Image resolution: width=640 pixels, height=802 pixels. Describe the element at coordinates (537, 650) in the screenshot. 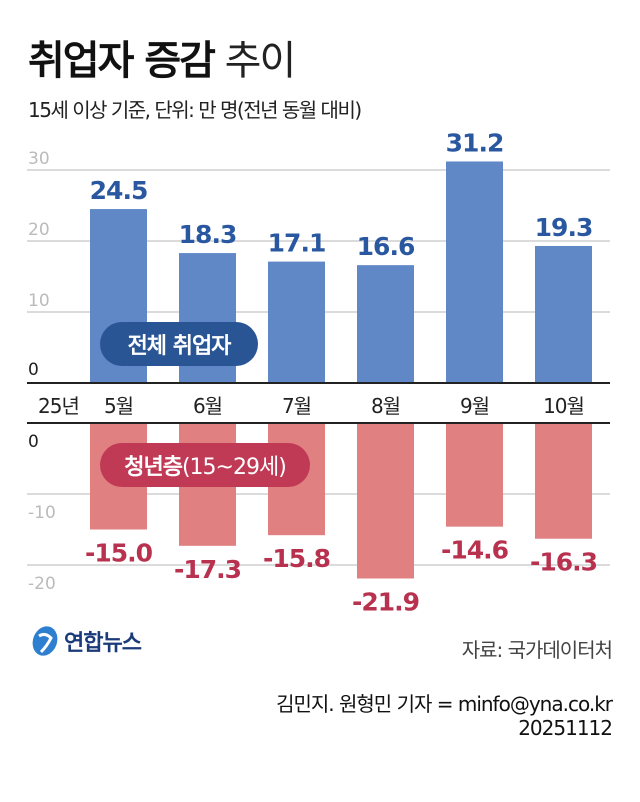

I see `source-note: 자료: 국가데이터처` at that location.